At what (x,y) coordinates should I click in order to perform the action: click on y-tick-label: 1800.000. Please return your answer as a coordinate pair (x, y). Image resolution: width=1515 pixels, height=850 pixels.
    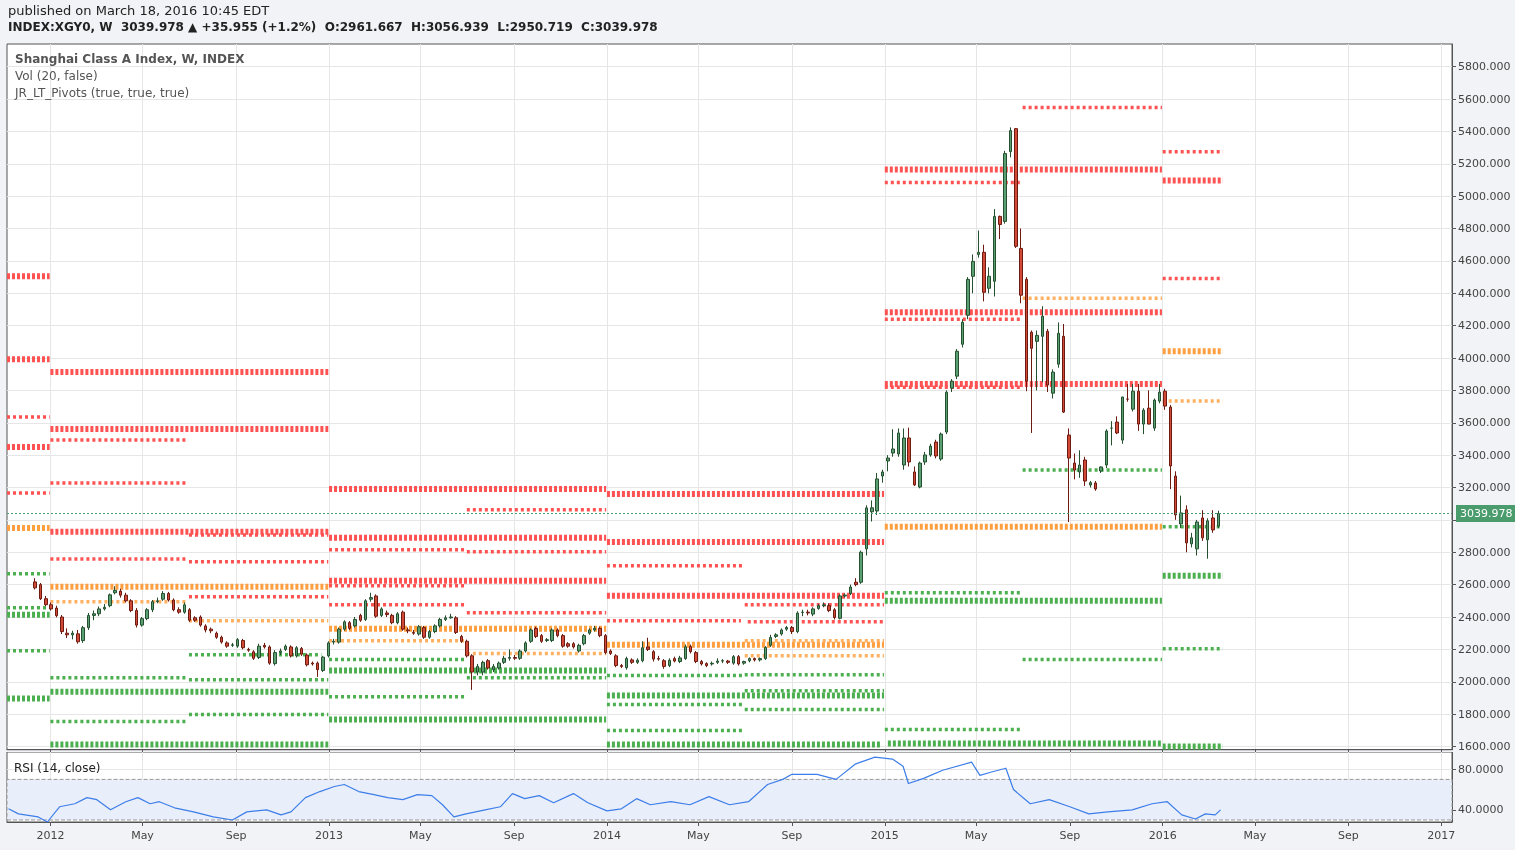
    Looking at the image, I should click on (1484, 714).